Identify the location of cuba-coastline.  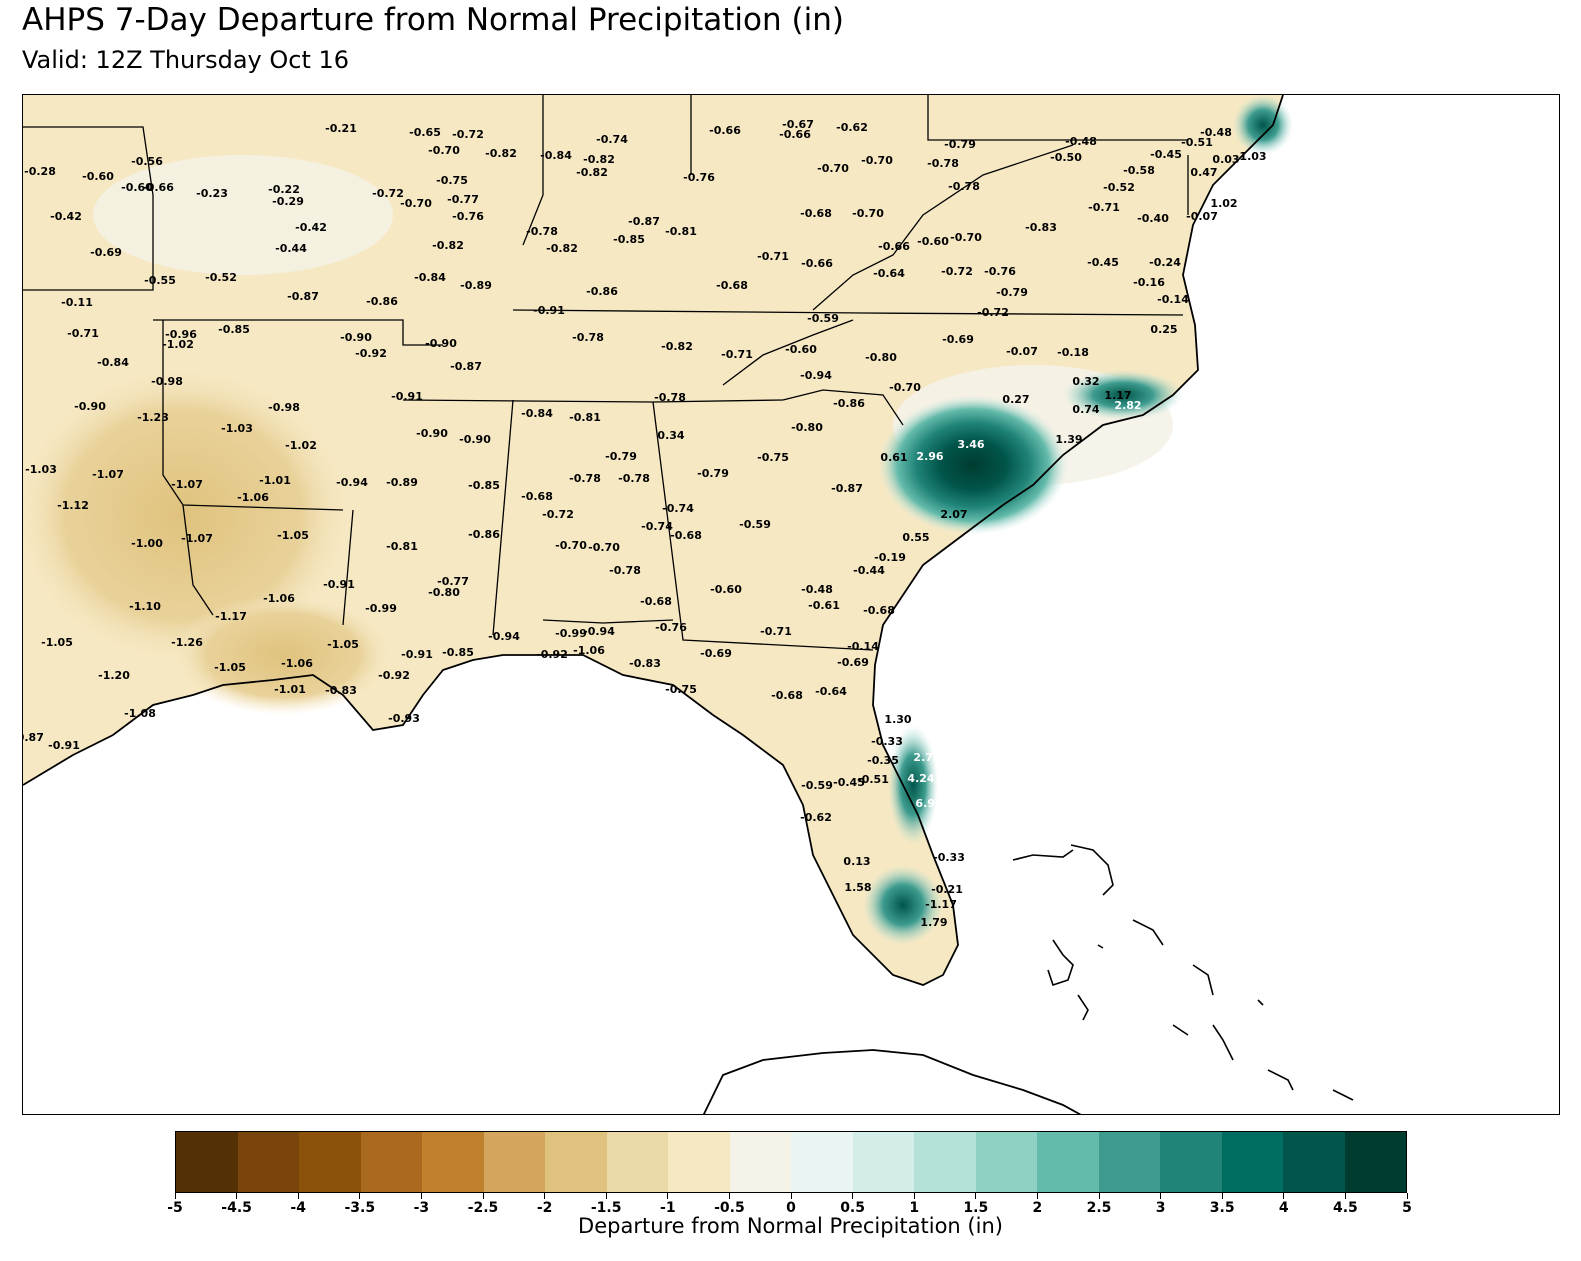
(892, 1081).